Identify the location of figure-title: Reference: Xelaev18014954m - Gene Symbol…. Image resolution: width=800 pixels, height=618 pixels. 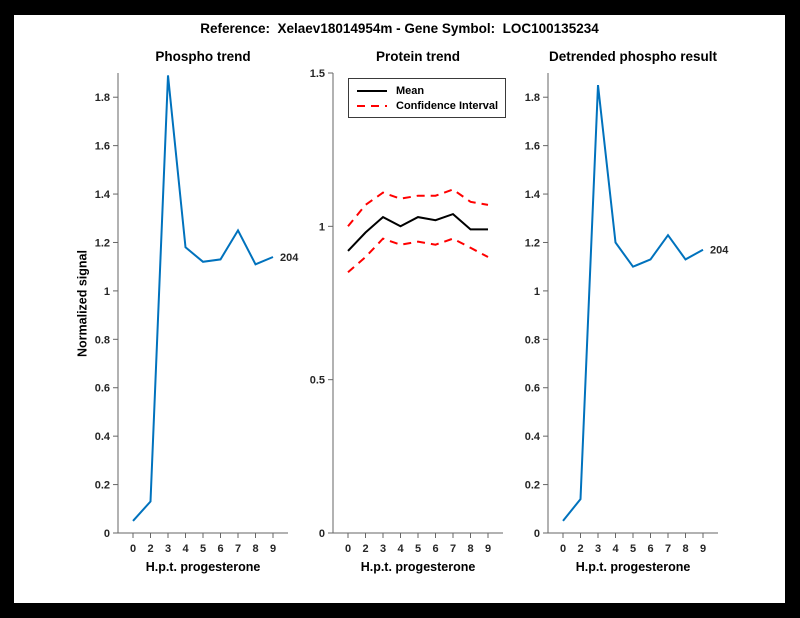
(399, 28).